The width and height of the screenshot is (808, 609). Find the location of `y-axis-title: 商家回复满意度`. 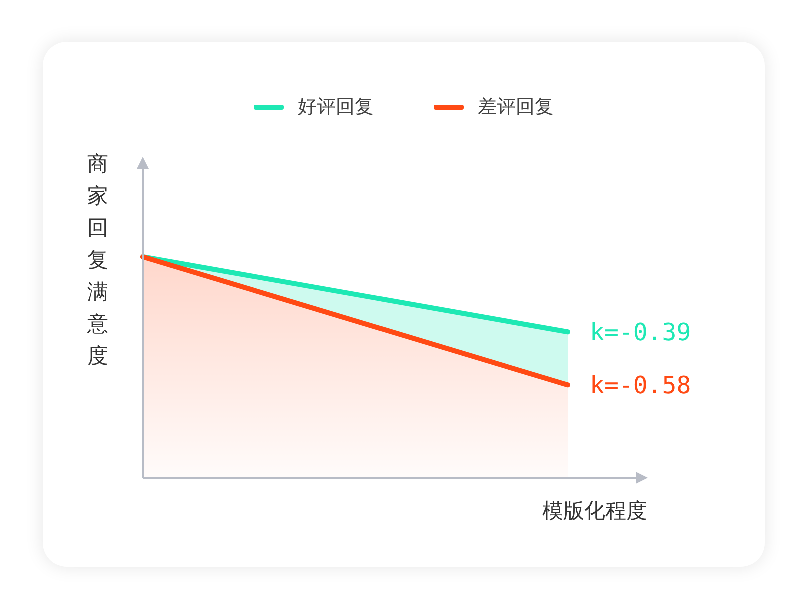

y-axis-title: 商家回复满意度 is located at coordinates (98, 260).